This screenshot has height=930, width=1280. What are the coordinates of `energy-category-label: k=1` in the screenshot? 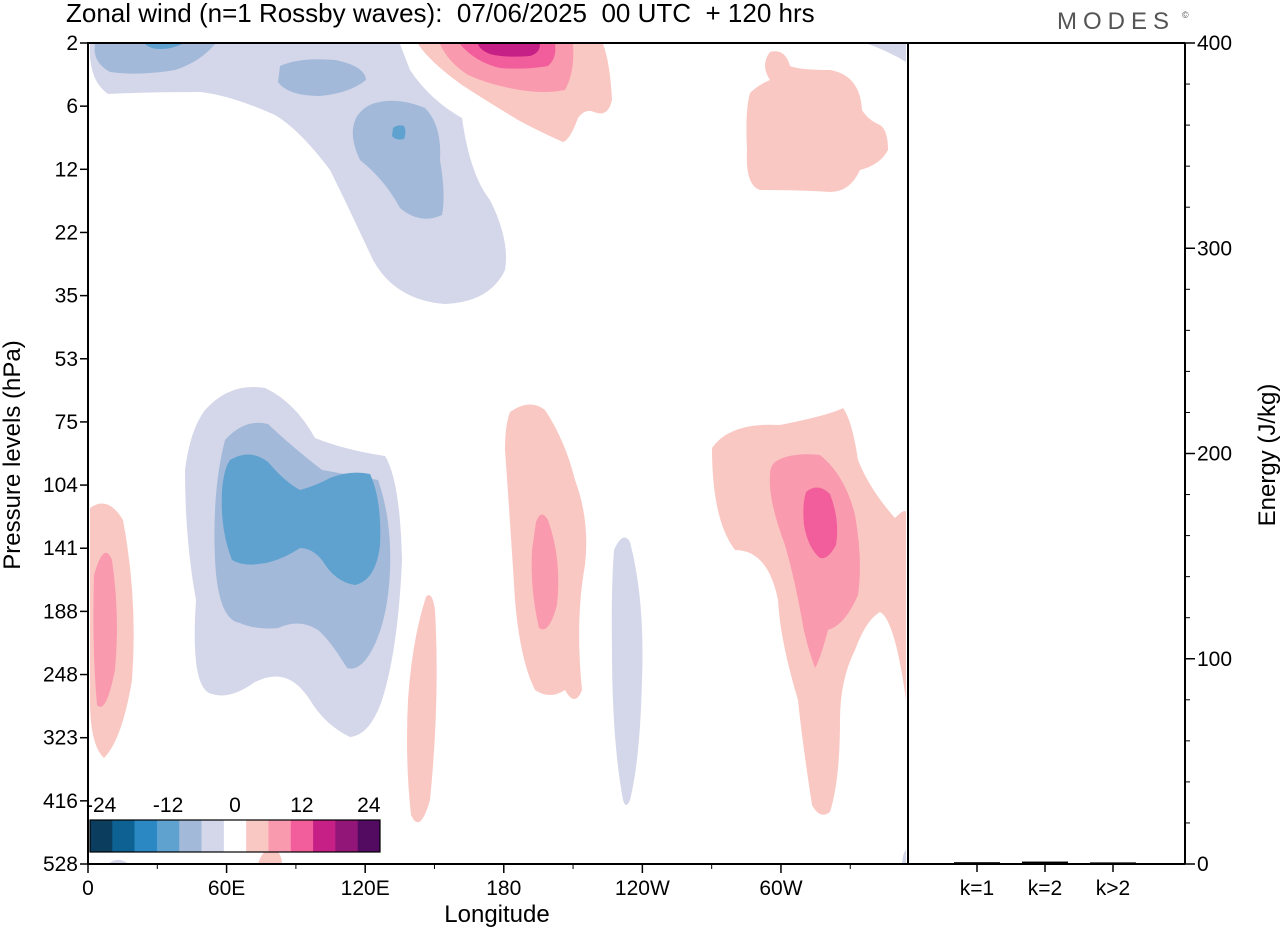 It's located at (977, 888).